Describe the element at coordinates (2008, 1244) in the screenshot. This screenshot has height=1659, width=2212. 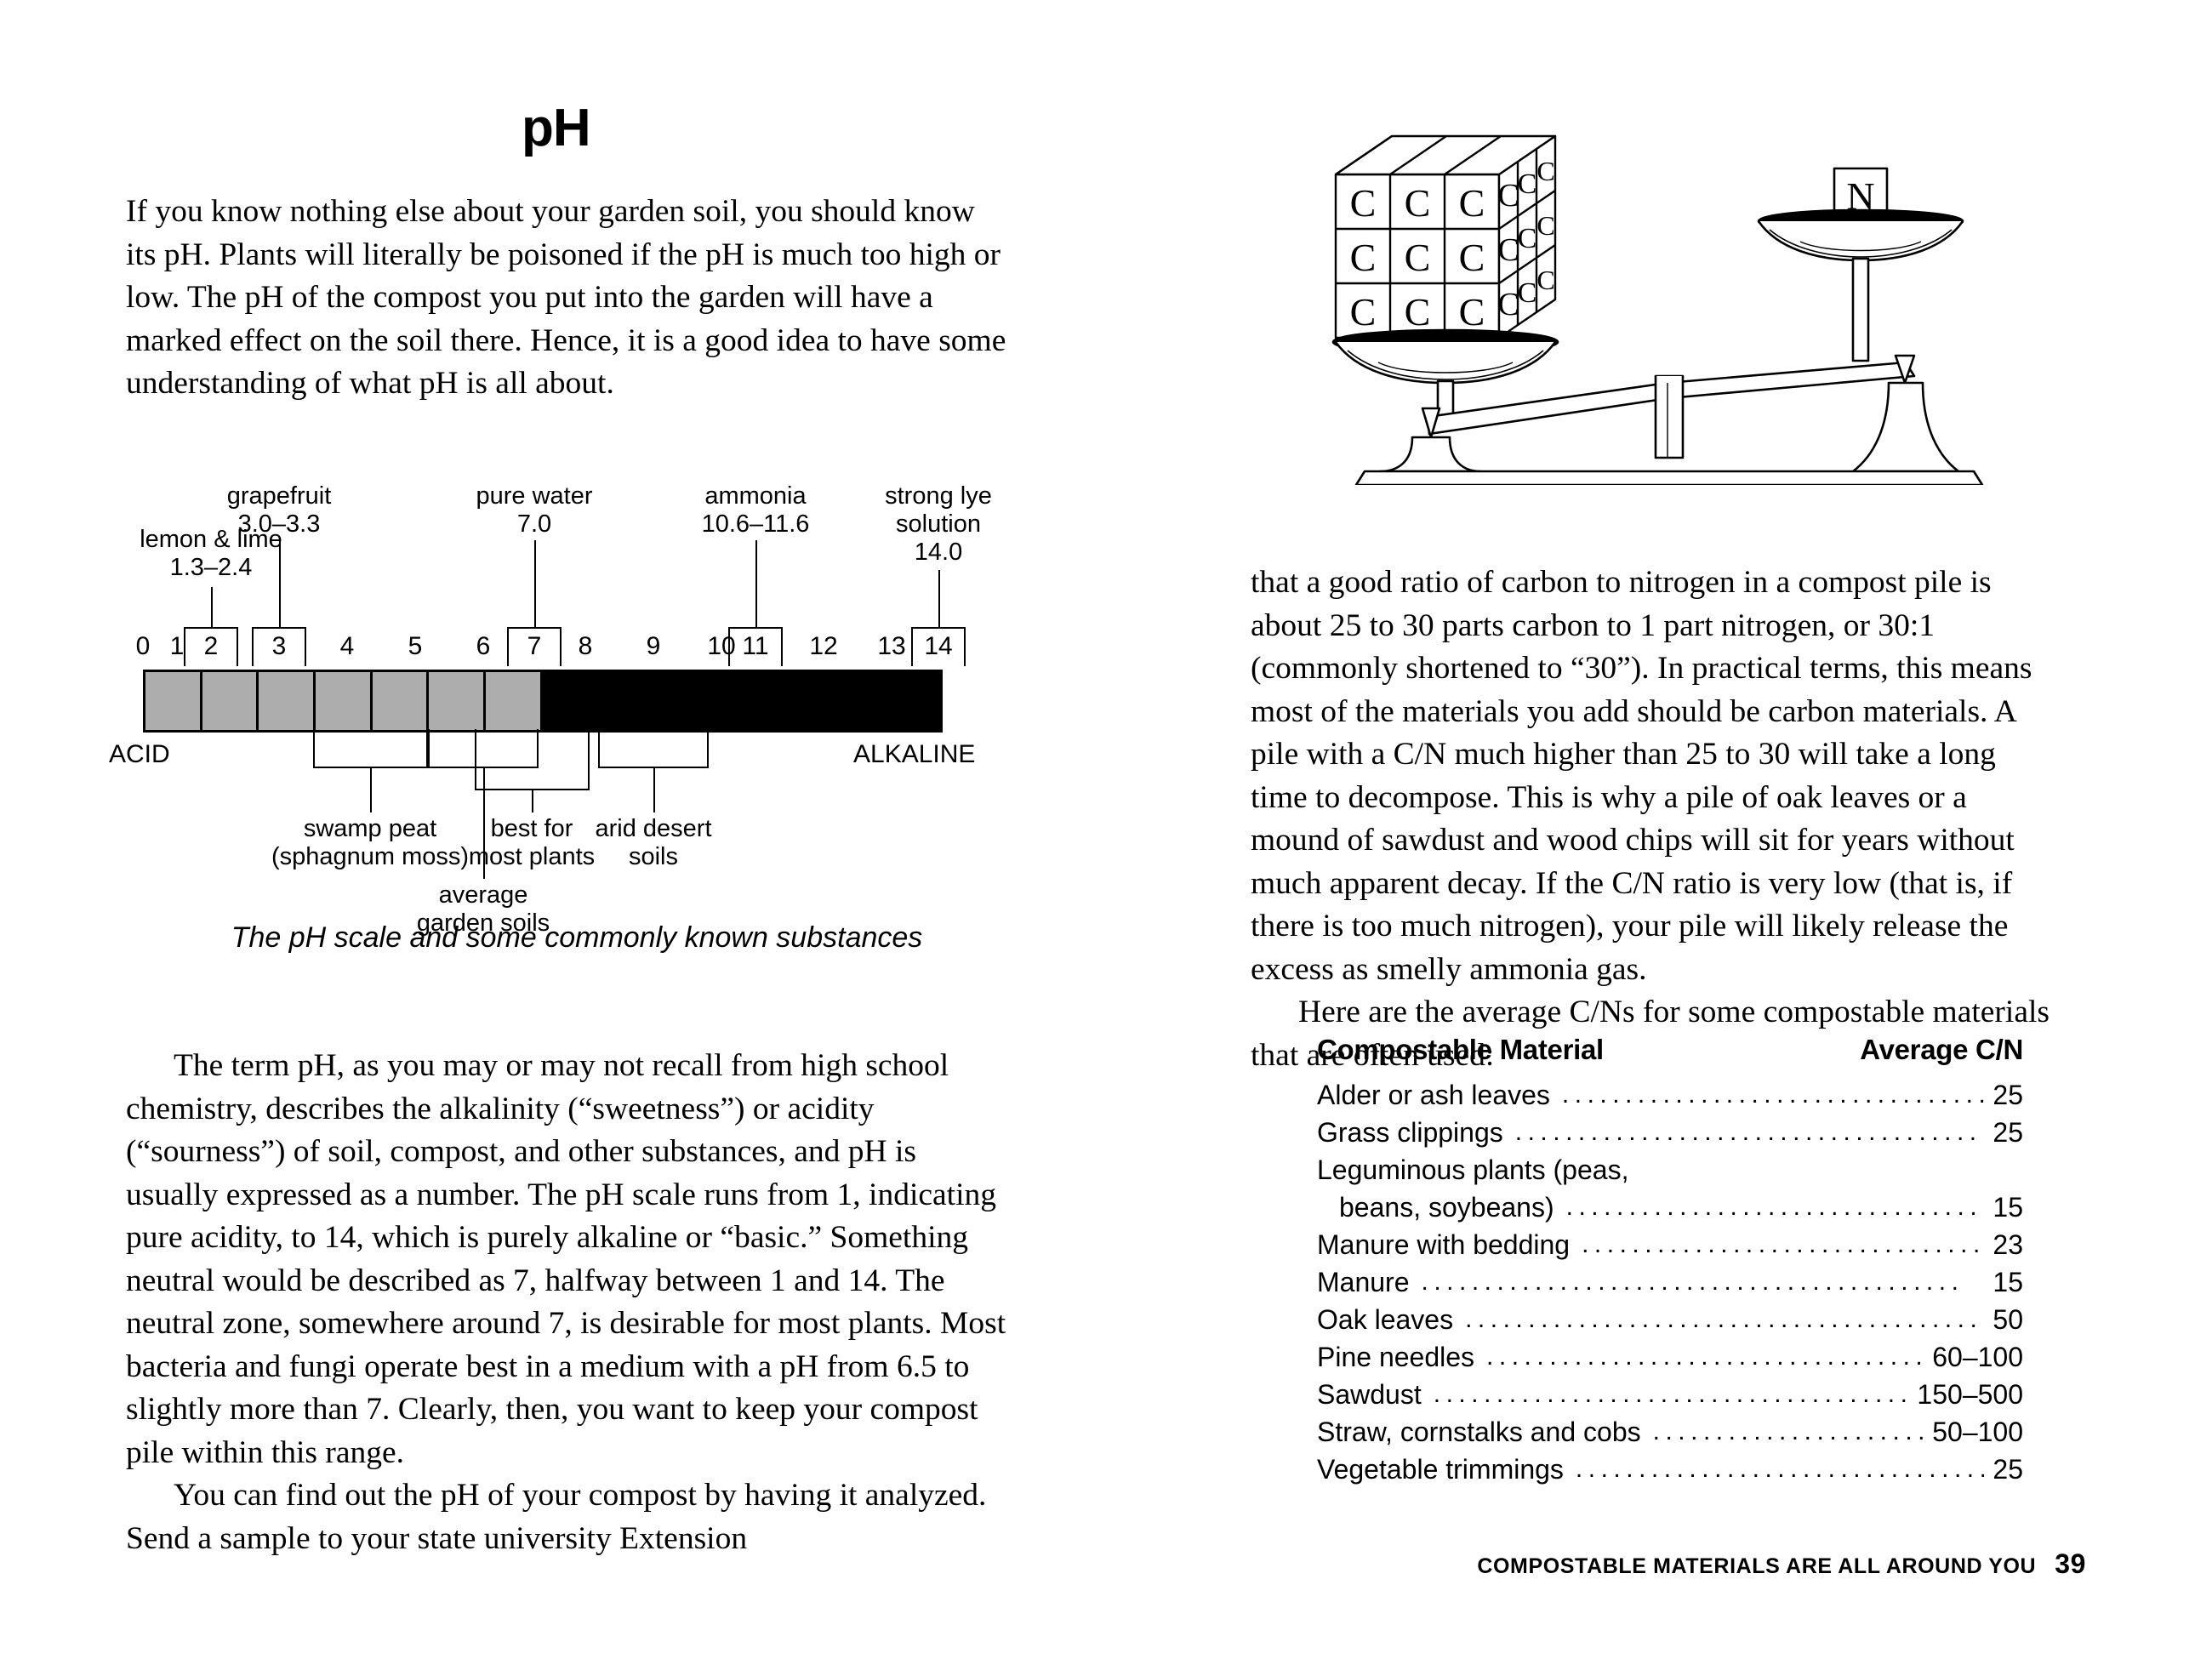
I see `material-value: 23` at that location.